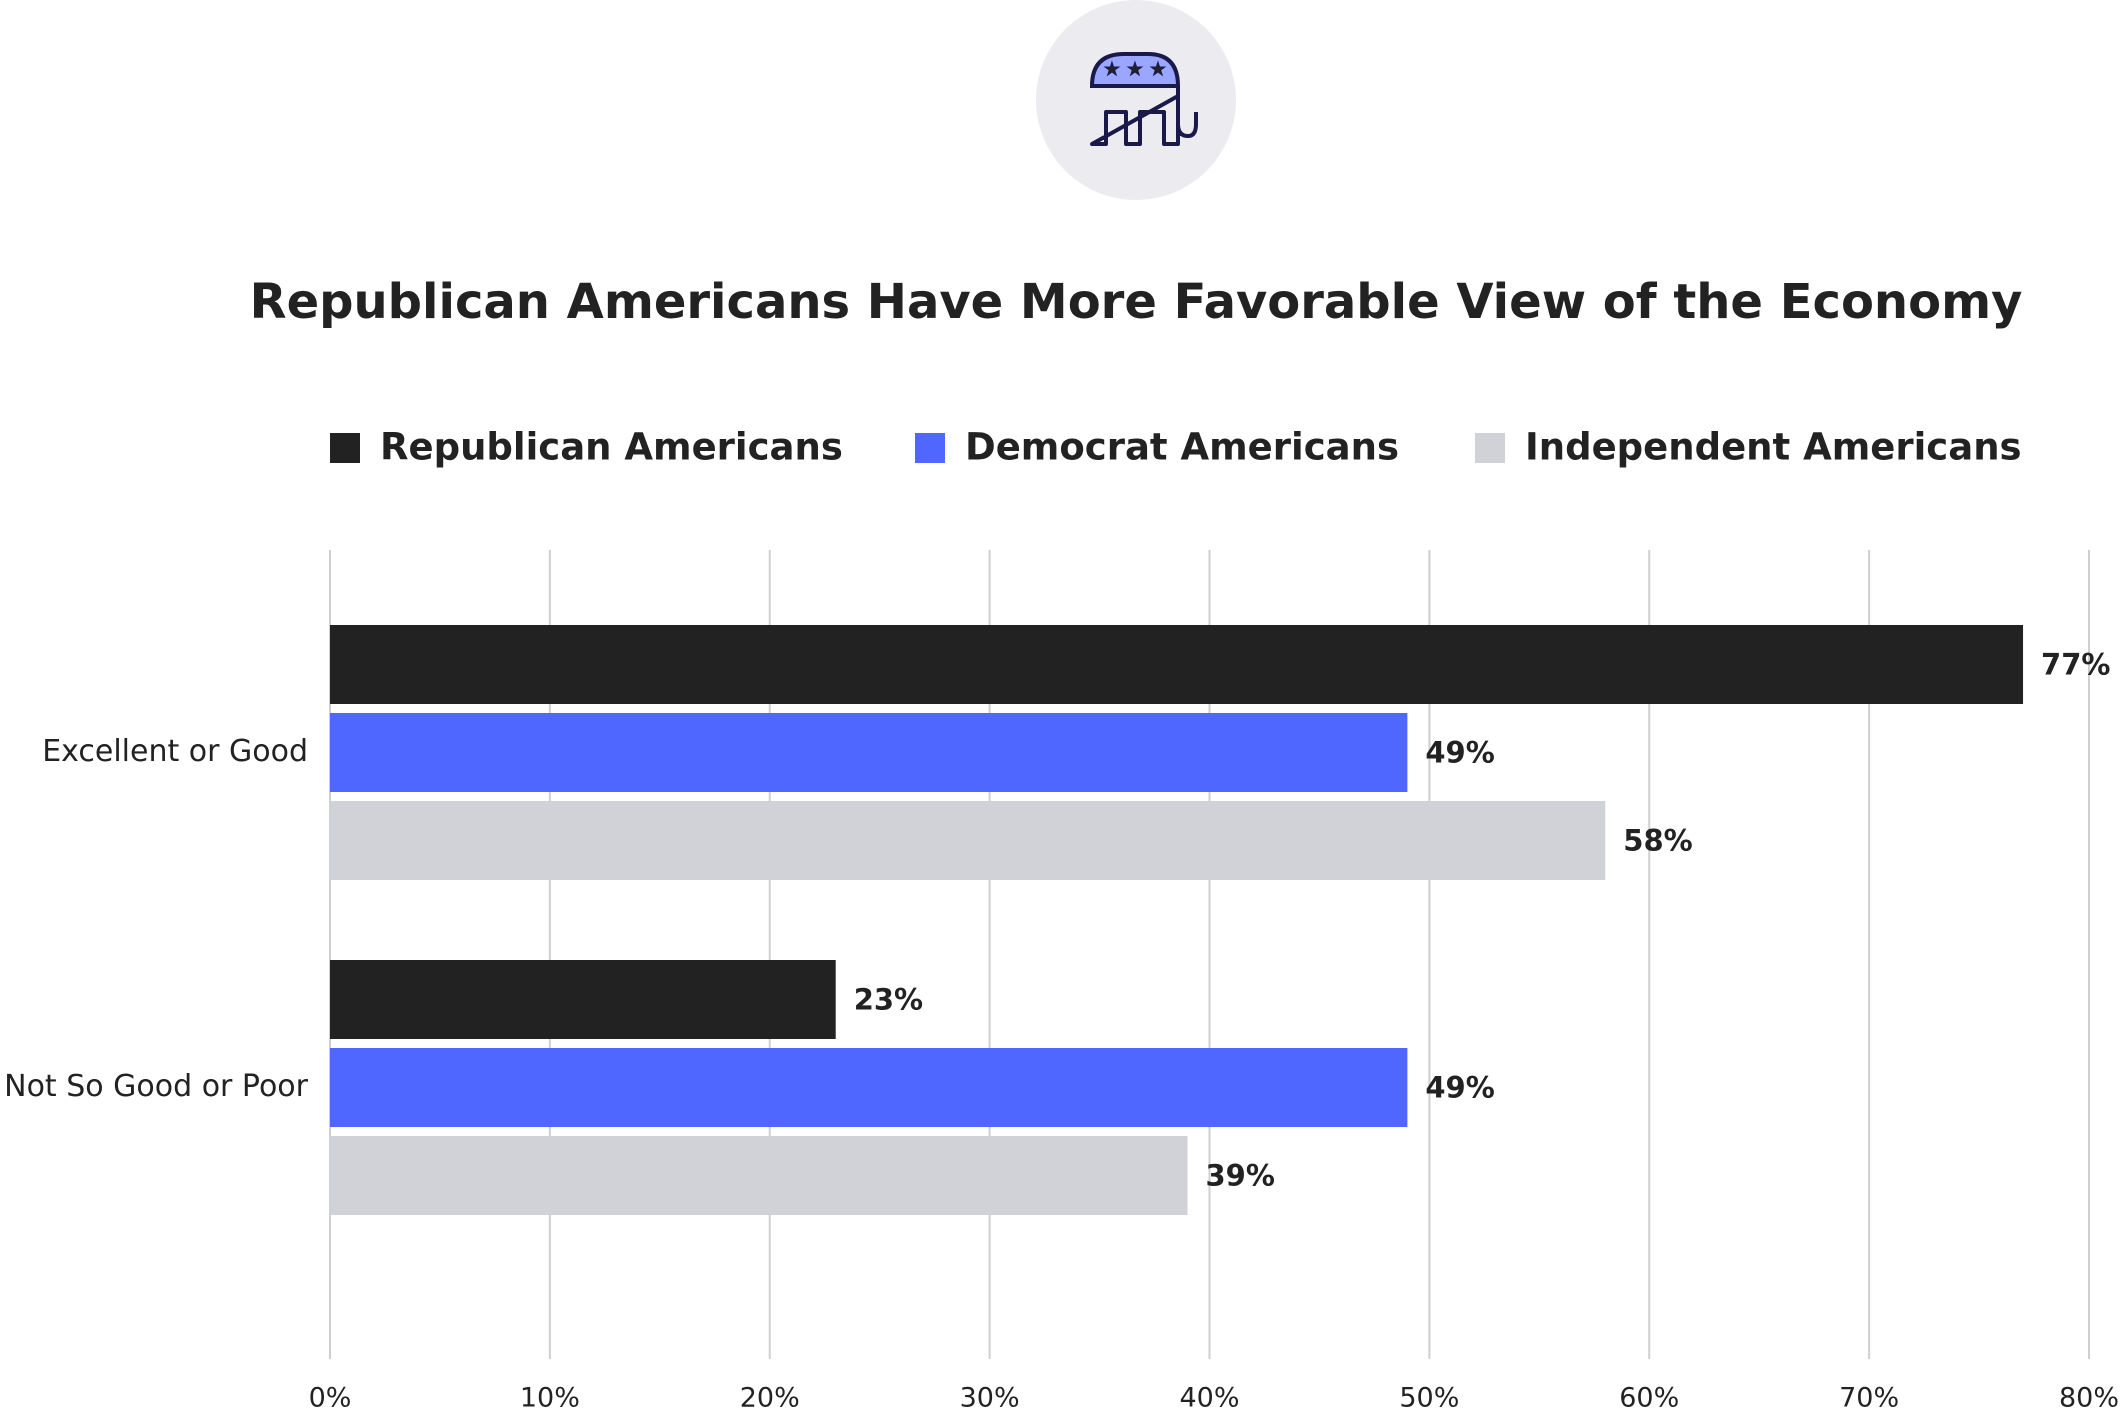  What do you see at coordinates (1649, 1397) in the screenshot?
I see `x-tick-label: 60%` at bounding box center [1649, 1397].